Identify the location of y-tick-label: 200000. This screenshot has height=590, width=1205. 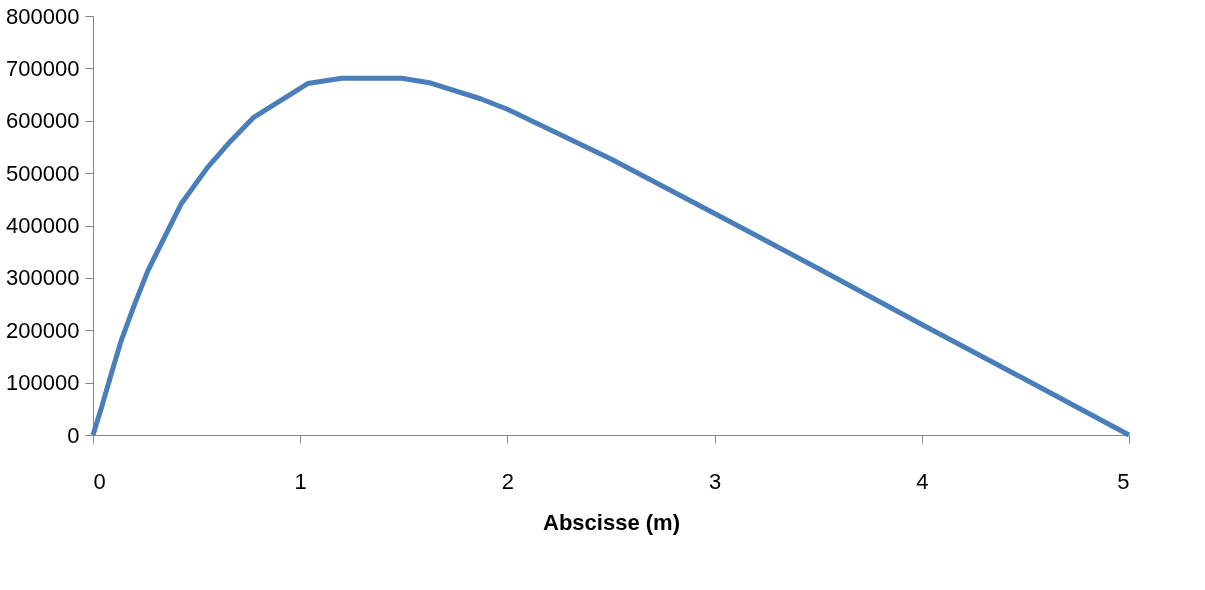
(43, 330).